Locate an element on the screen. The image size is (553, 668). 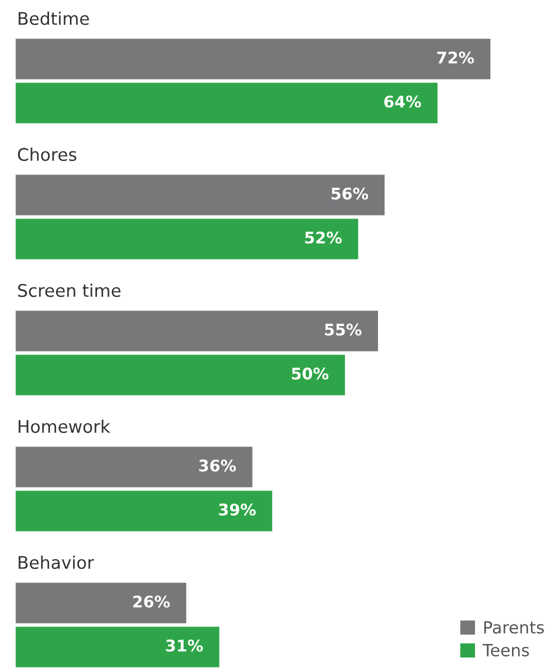
data-label: 55% is located at coordinates (343, 330).